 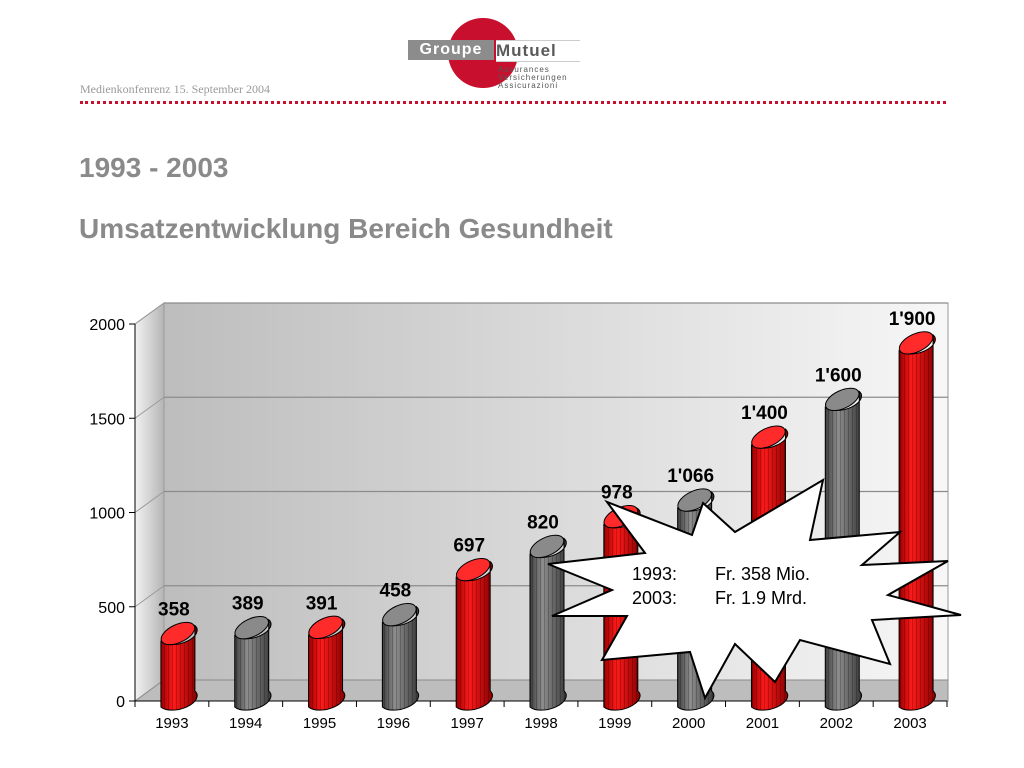 What do you see at coordinates (111, 608) in the screenshot?
I see `y-tick-label: 500` at bounding box center [111, 608].